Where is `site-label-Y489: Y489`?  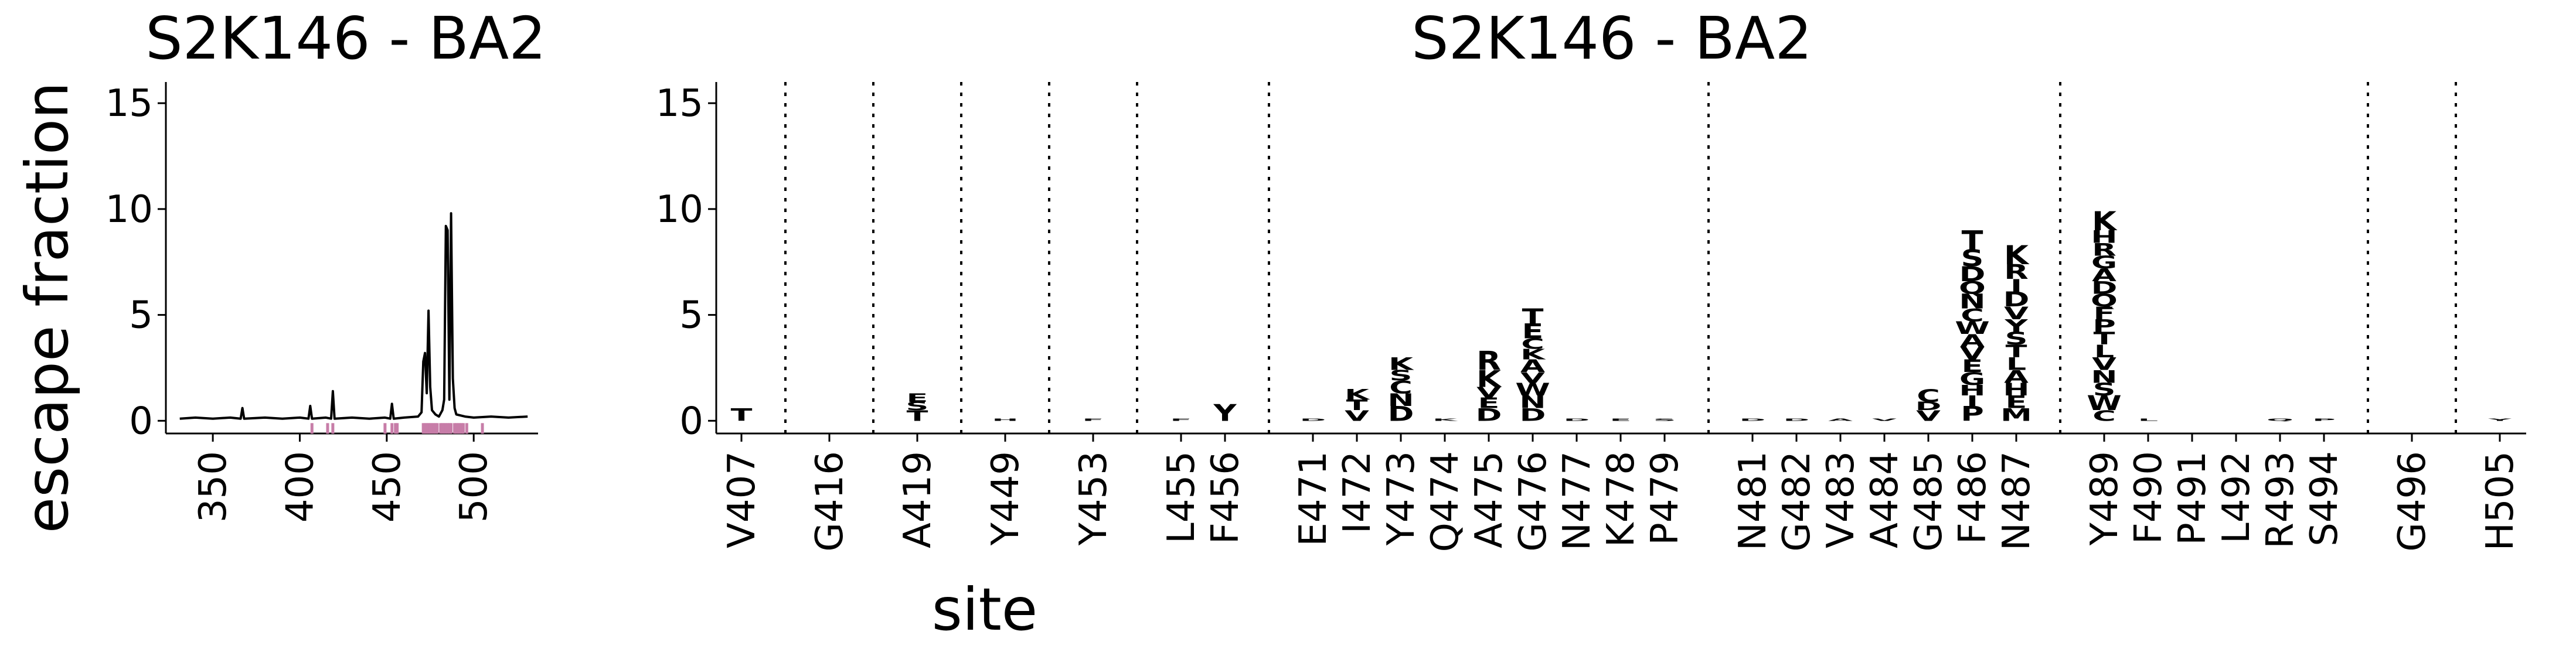
site-label-Y489: Y489 is located at coordinates (2104, 498).